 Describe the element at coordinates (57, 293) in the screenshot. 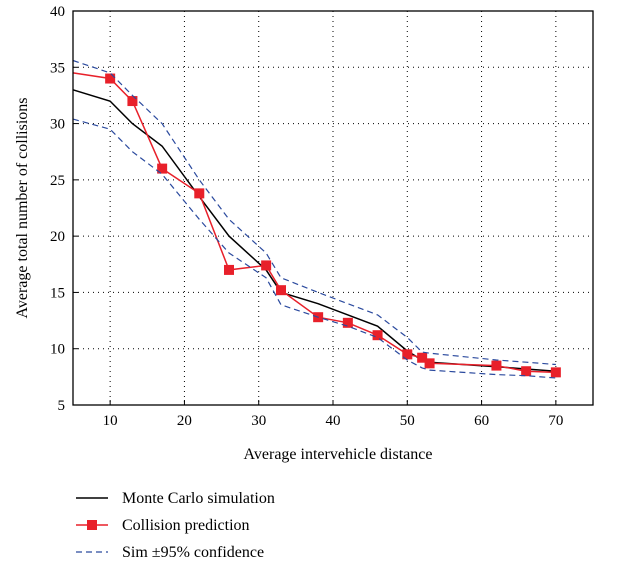

I see `y-tick-label: 15` at that location.